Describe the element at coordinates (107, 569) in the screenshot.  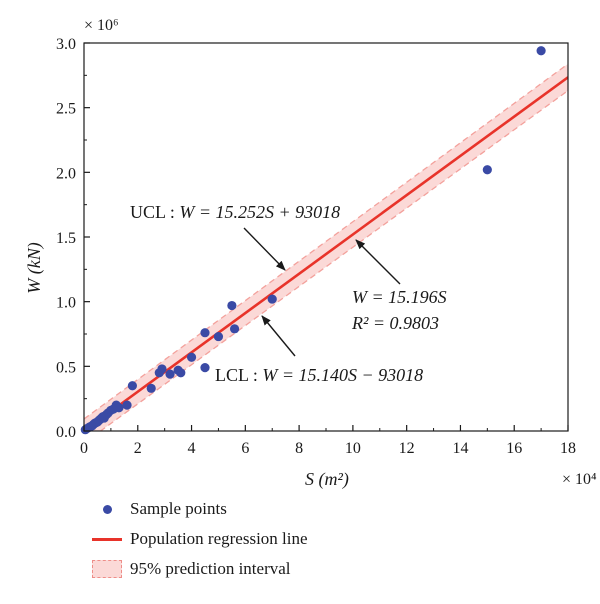
I see `shaded-band-icon` at that location.